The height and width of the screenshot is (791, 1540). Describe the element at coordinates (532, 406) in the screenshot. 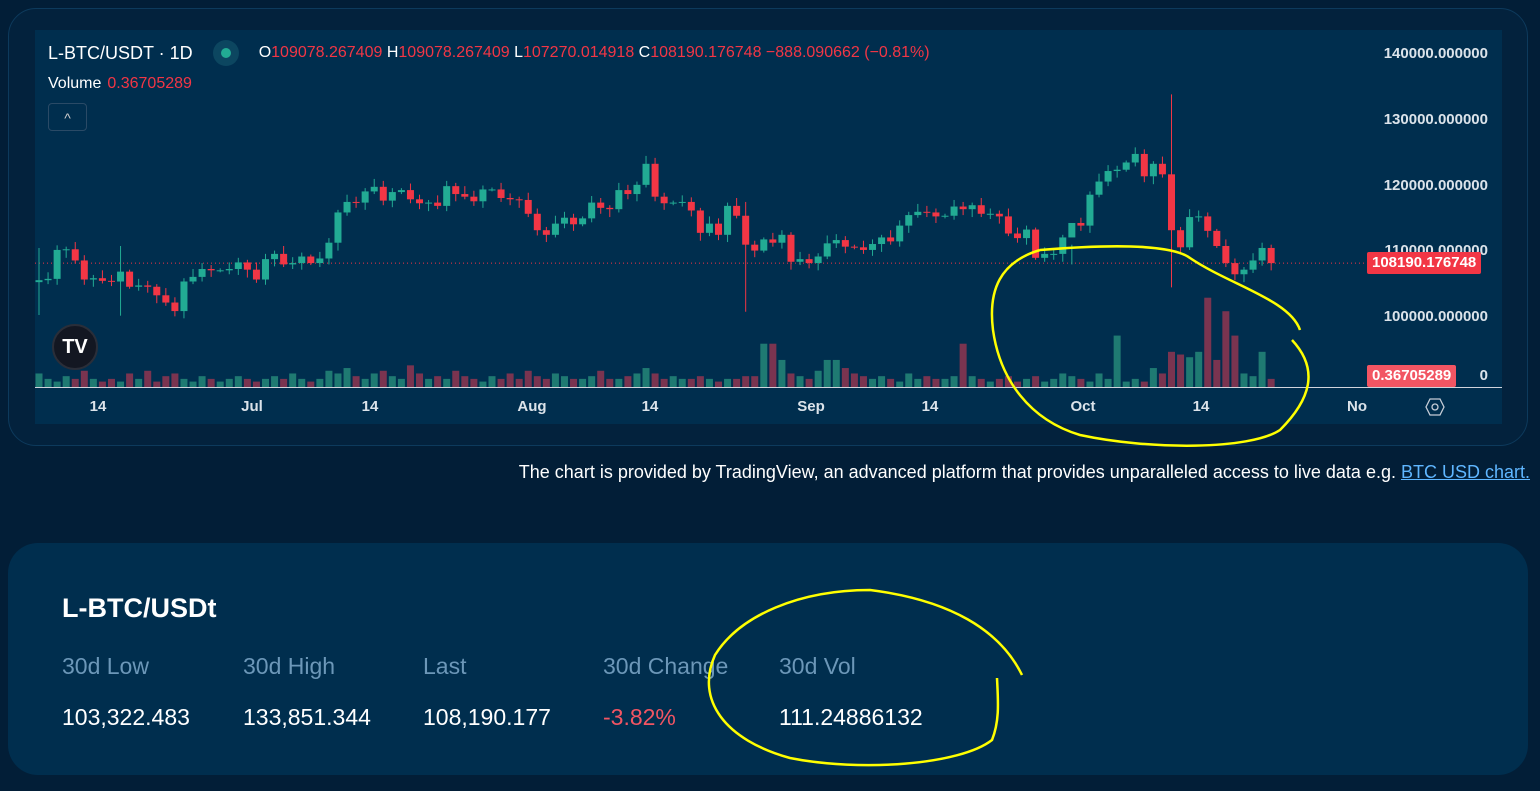

I see `x-tick: Aug` at that location.